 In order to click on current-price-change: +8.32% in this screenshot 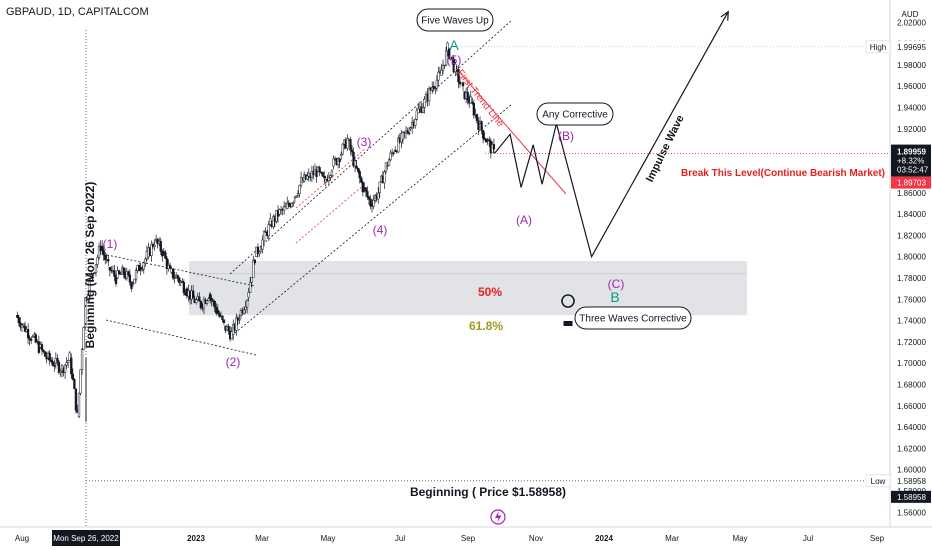, I will do `click(910, 161)`.